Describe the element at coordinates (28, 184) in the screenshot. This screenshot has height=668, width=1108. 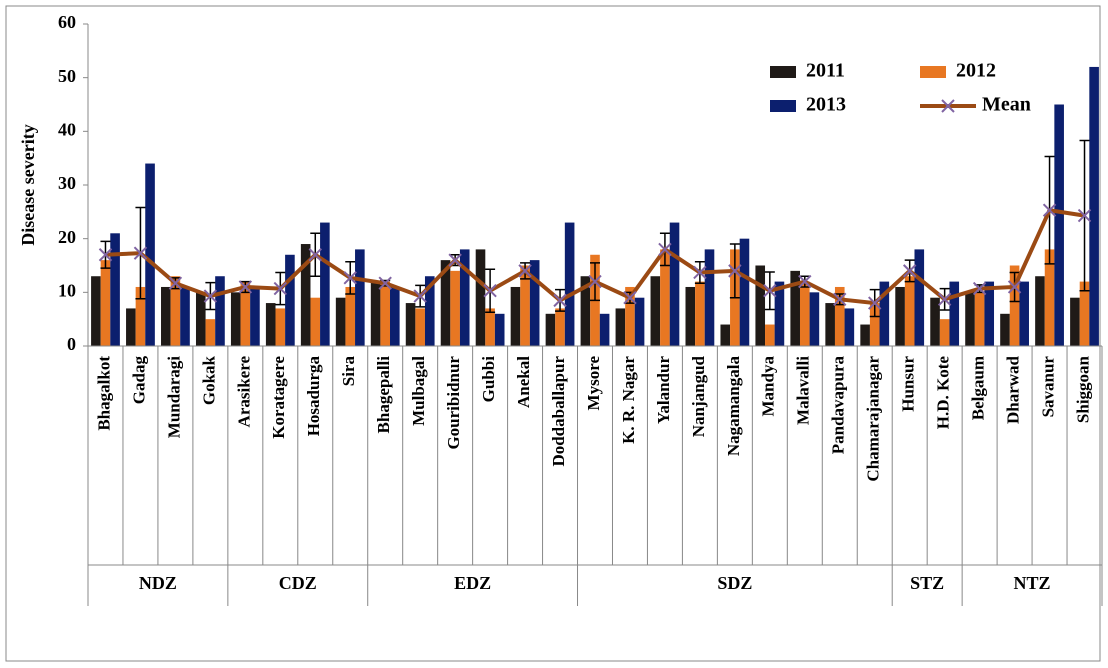
I see `y-axis-label: Disease severity` at that location.